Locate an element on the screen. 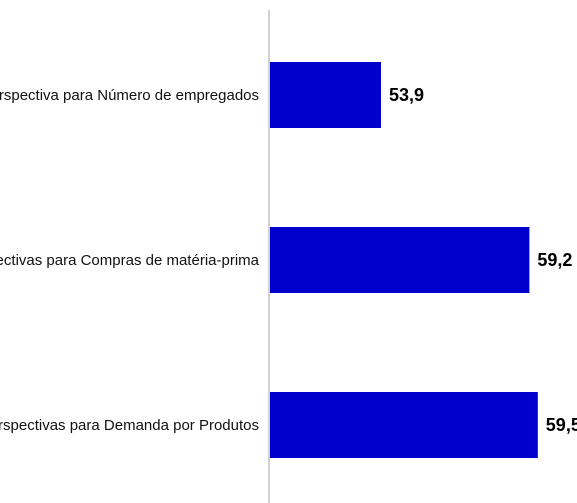 Image resolution: width=577 pixels, height=503 pixels. value-label: 59,2 is located at coordinates (554, 260).